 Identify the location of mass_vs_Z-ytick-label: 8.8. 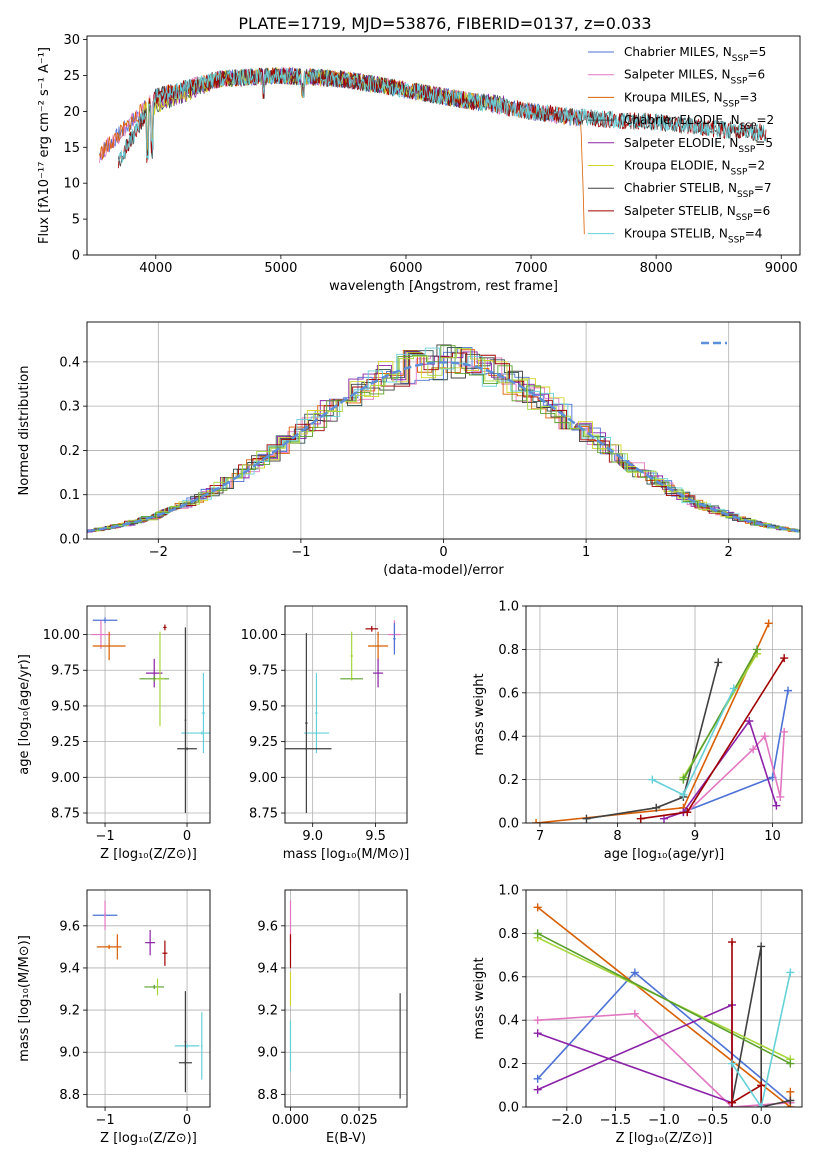
(69, 1095).